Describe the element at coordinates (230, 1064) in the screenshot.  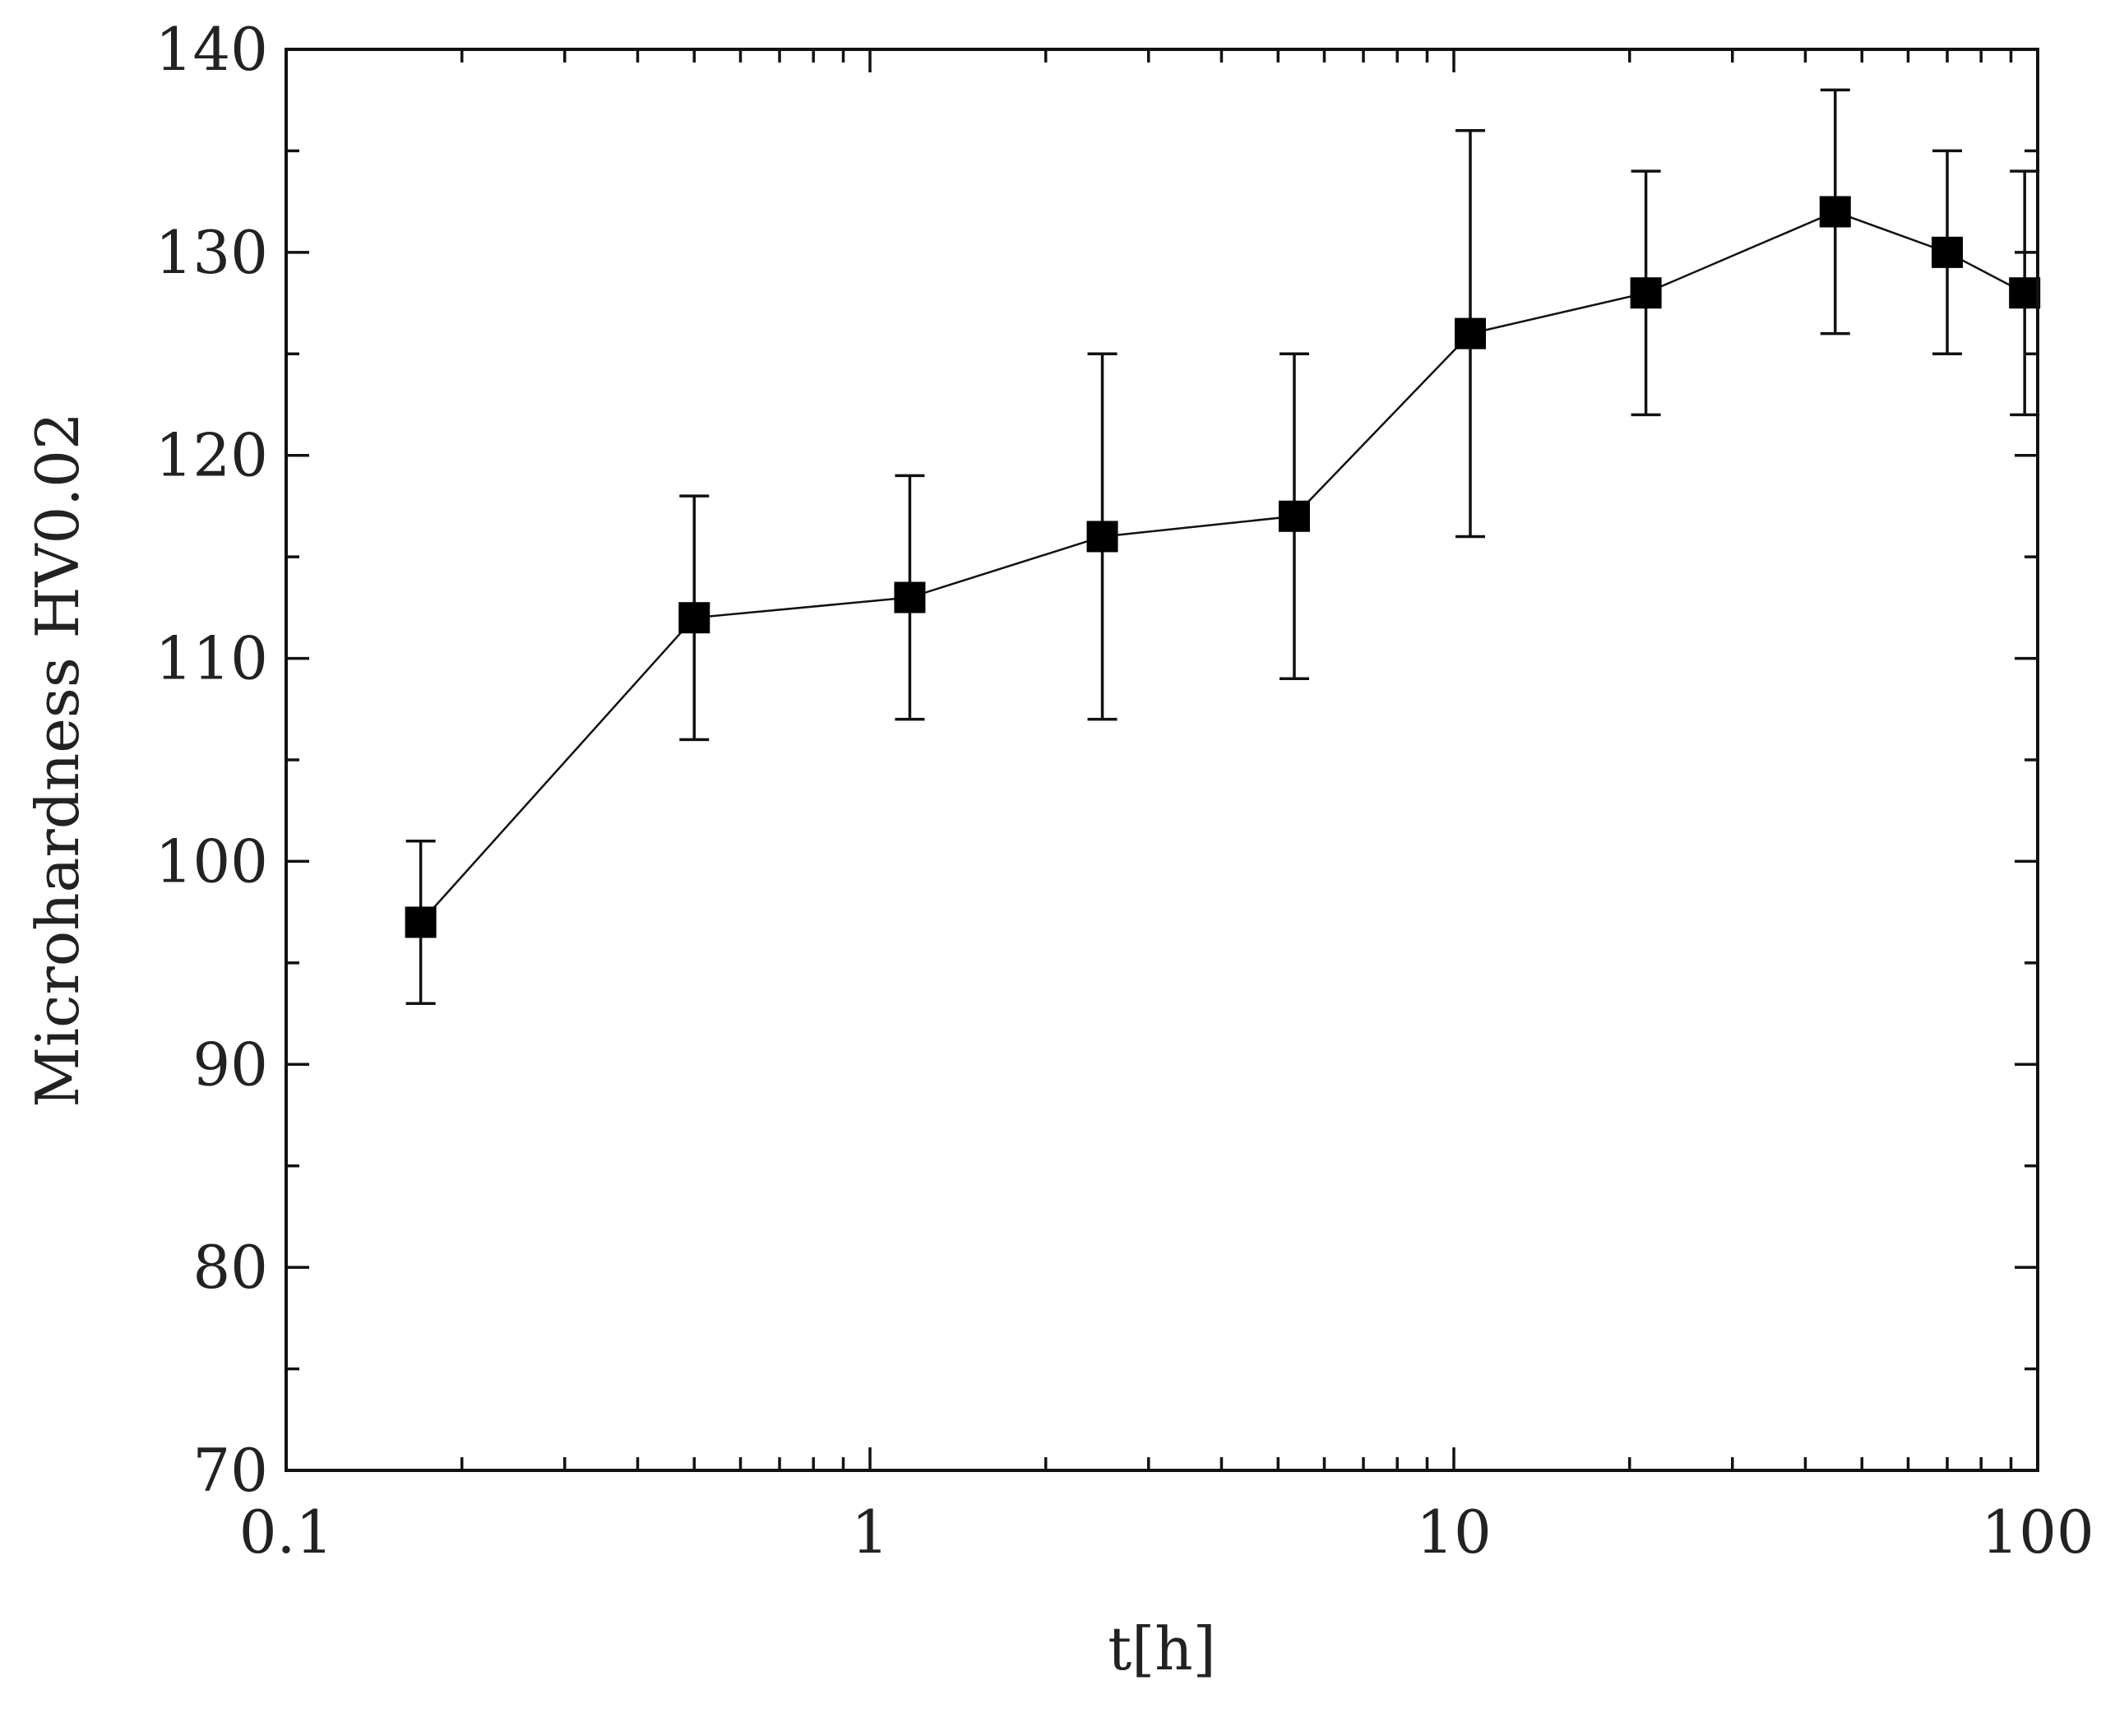
I see `y-tick-label: 90` at that location.